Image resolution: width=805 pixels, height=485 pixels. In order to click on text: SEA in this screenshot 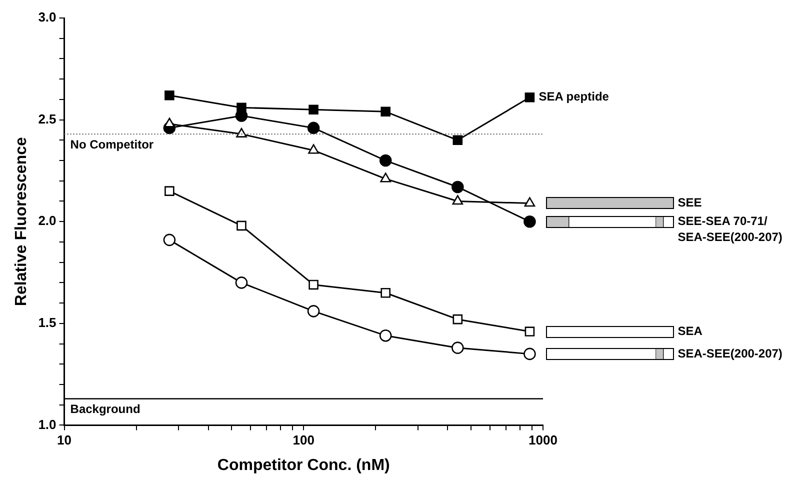, I will do `click(690, 331)`.